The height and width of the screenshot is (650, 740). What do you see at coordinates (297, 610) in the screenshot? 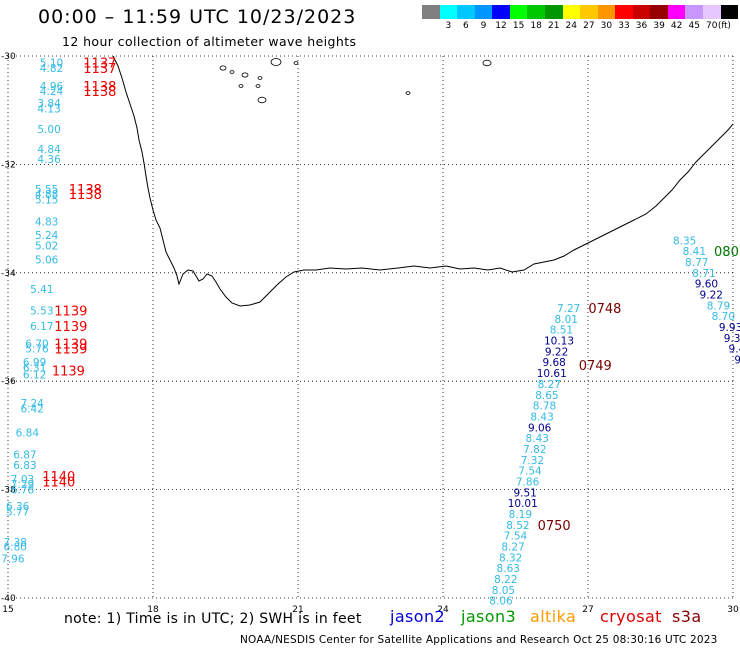
I see `longitude-label: 21` at bounding box center [297, 610].